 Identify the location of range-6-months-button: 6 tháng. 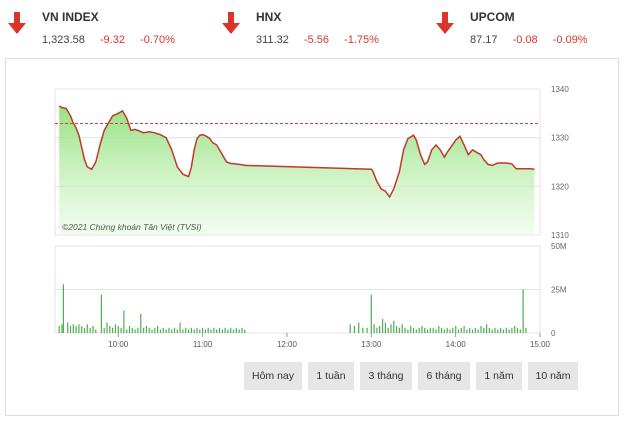
(444, 376).